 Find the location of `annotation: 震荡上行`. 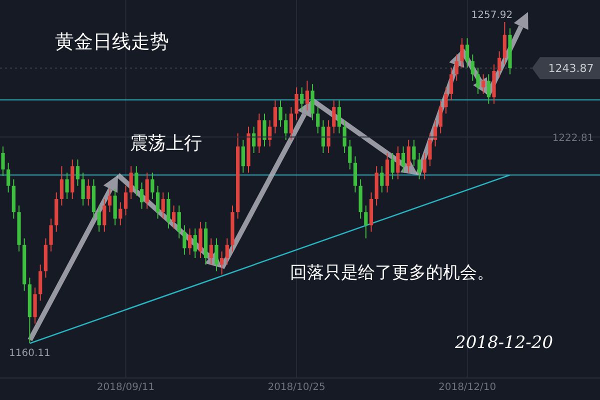

annotation: 震荡上行 is located at coordinates (166, 143).